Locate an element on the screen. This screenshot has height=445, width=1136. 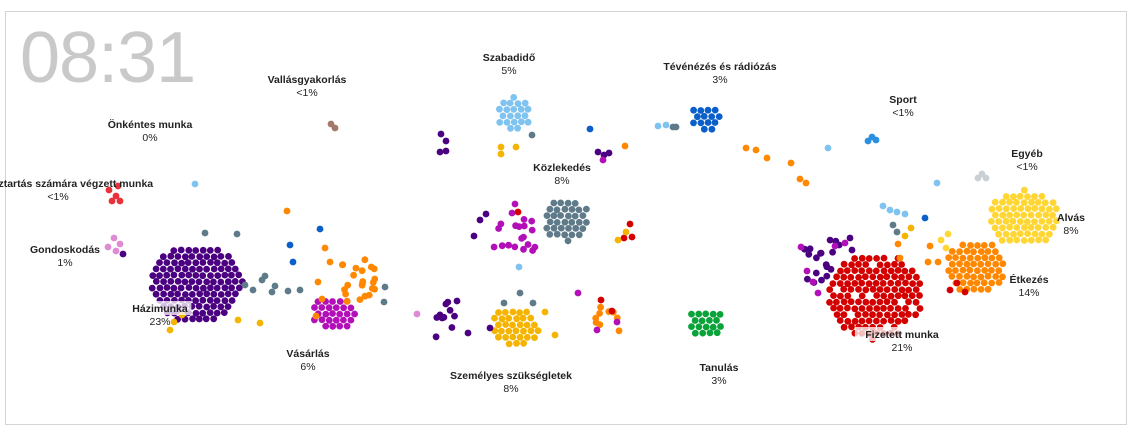
activity-percent: <1% is located at coordinates (306, 93).